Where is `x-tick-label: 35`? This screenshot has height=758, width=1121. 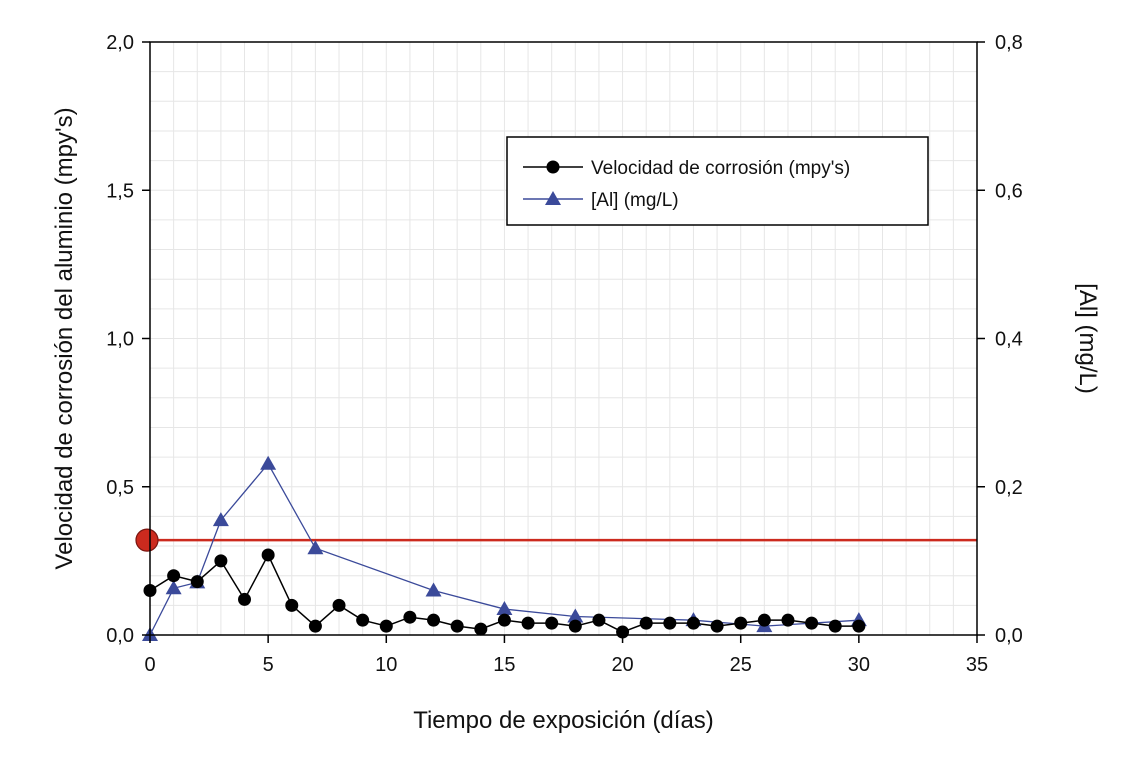 x-tick-label: 35 is located at coordinates (977, 665).